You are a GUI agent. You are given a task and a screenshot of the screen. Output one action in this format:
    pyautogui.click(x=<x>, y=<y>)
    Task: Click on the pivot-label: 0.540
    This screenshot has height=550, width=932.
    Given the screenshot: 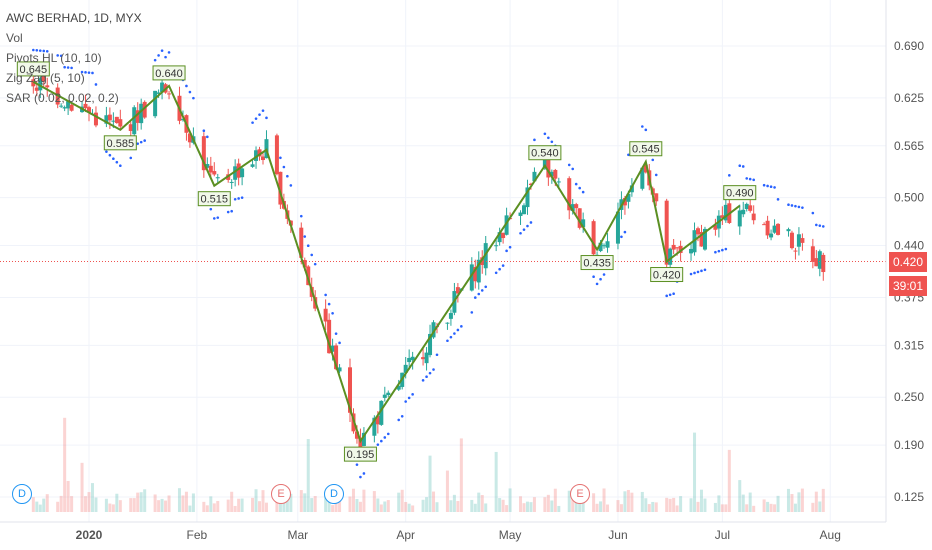 What is the action you would take?
    pyautogui.click(x=545, y=153)
    